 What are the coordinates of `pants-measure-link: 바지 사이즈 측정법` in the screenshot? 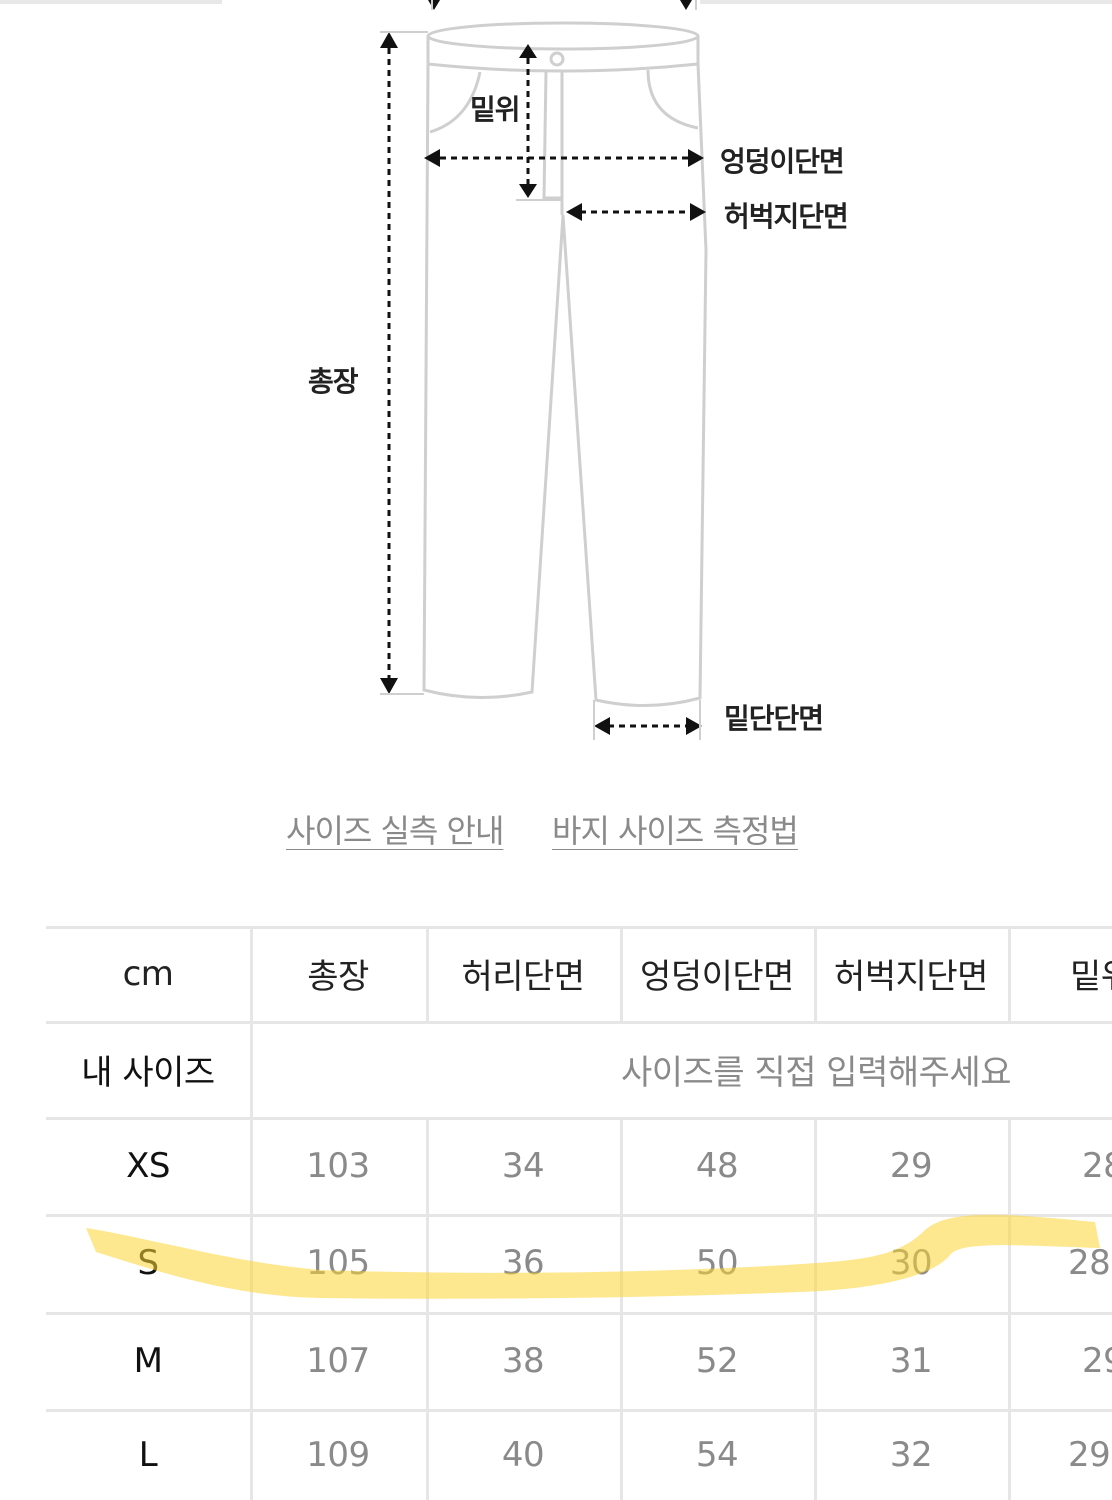 It's located at (675, 831).